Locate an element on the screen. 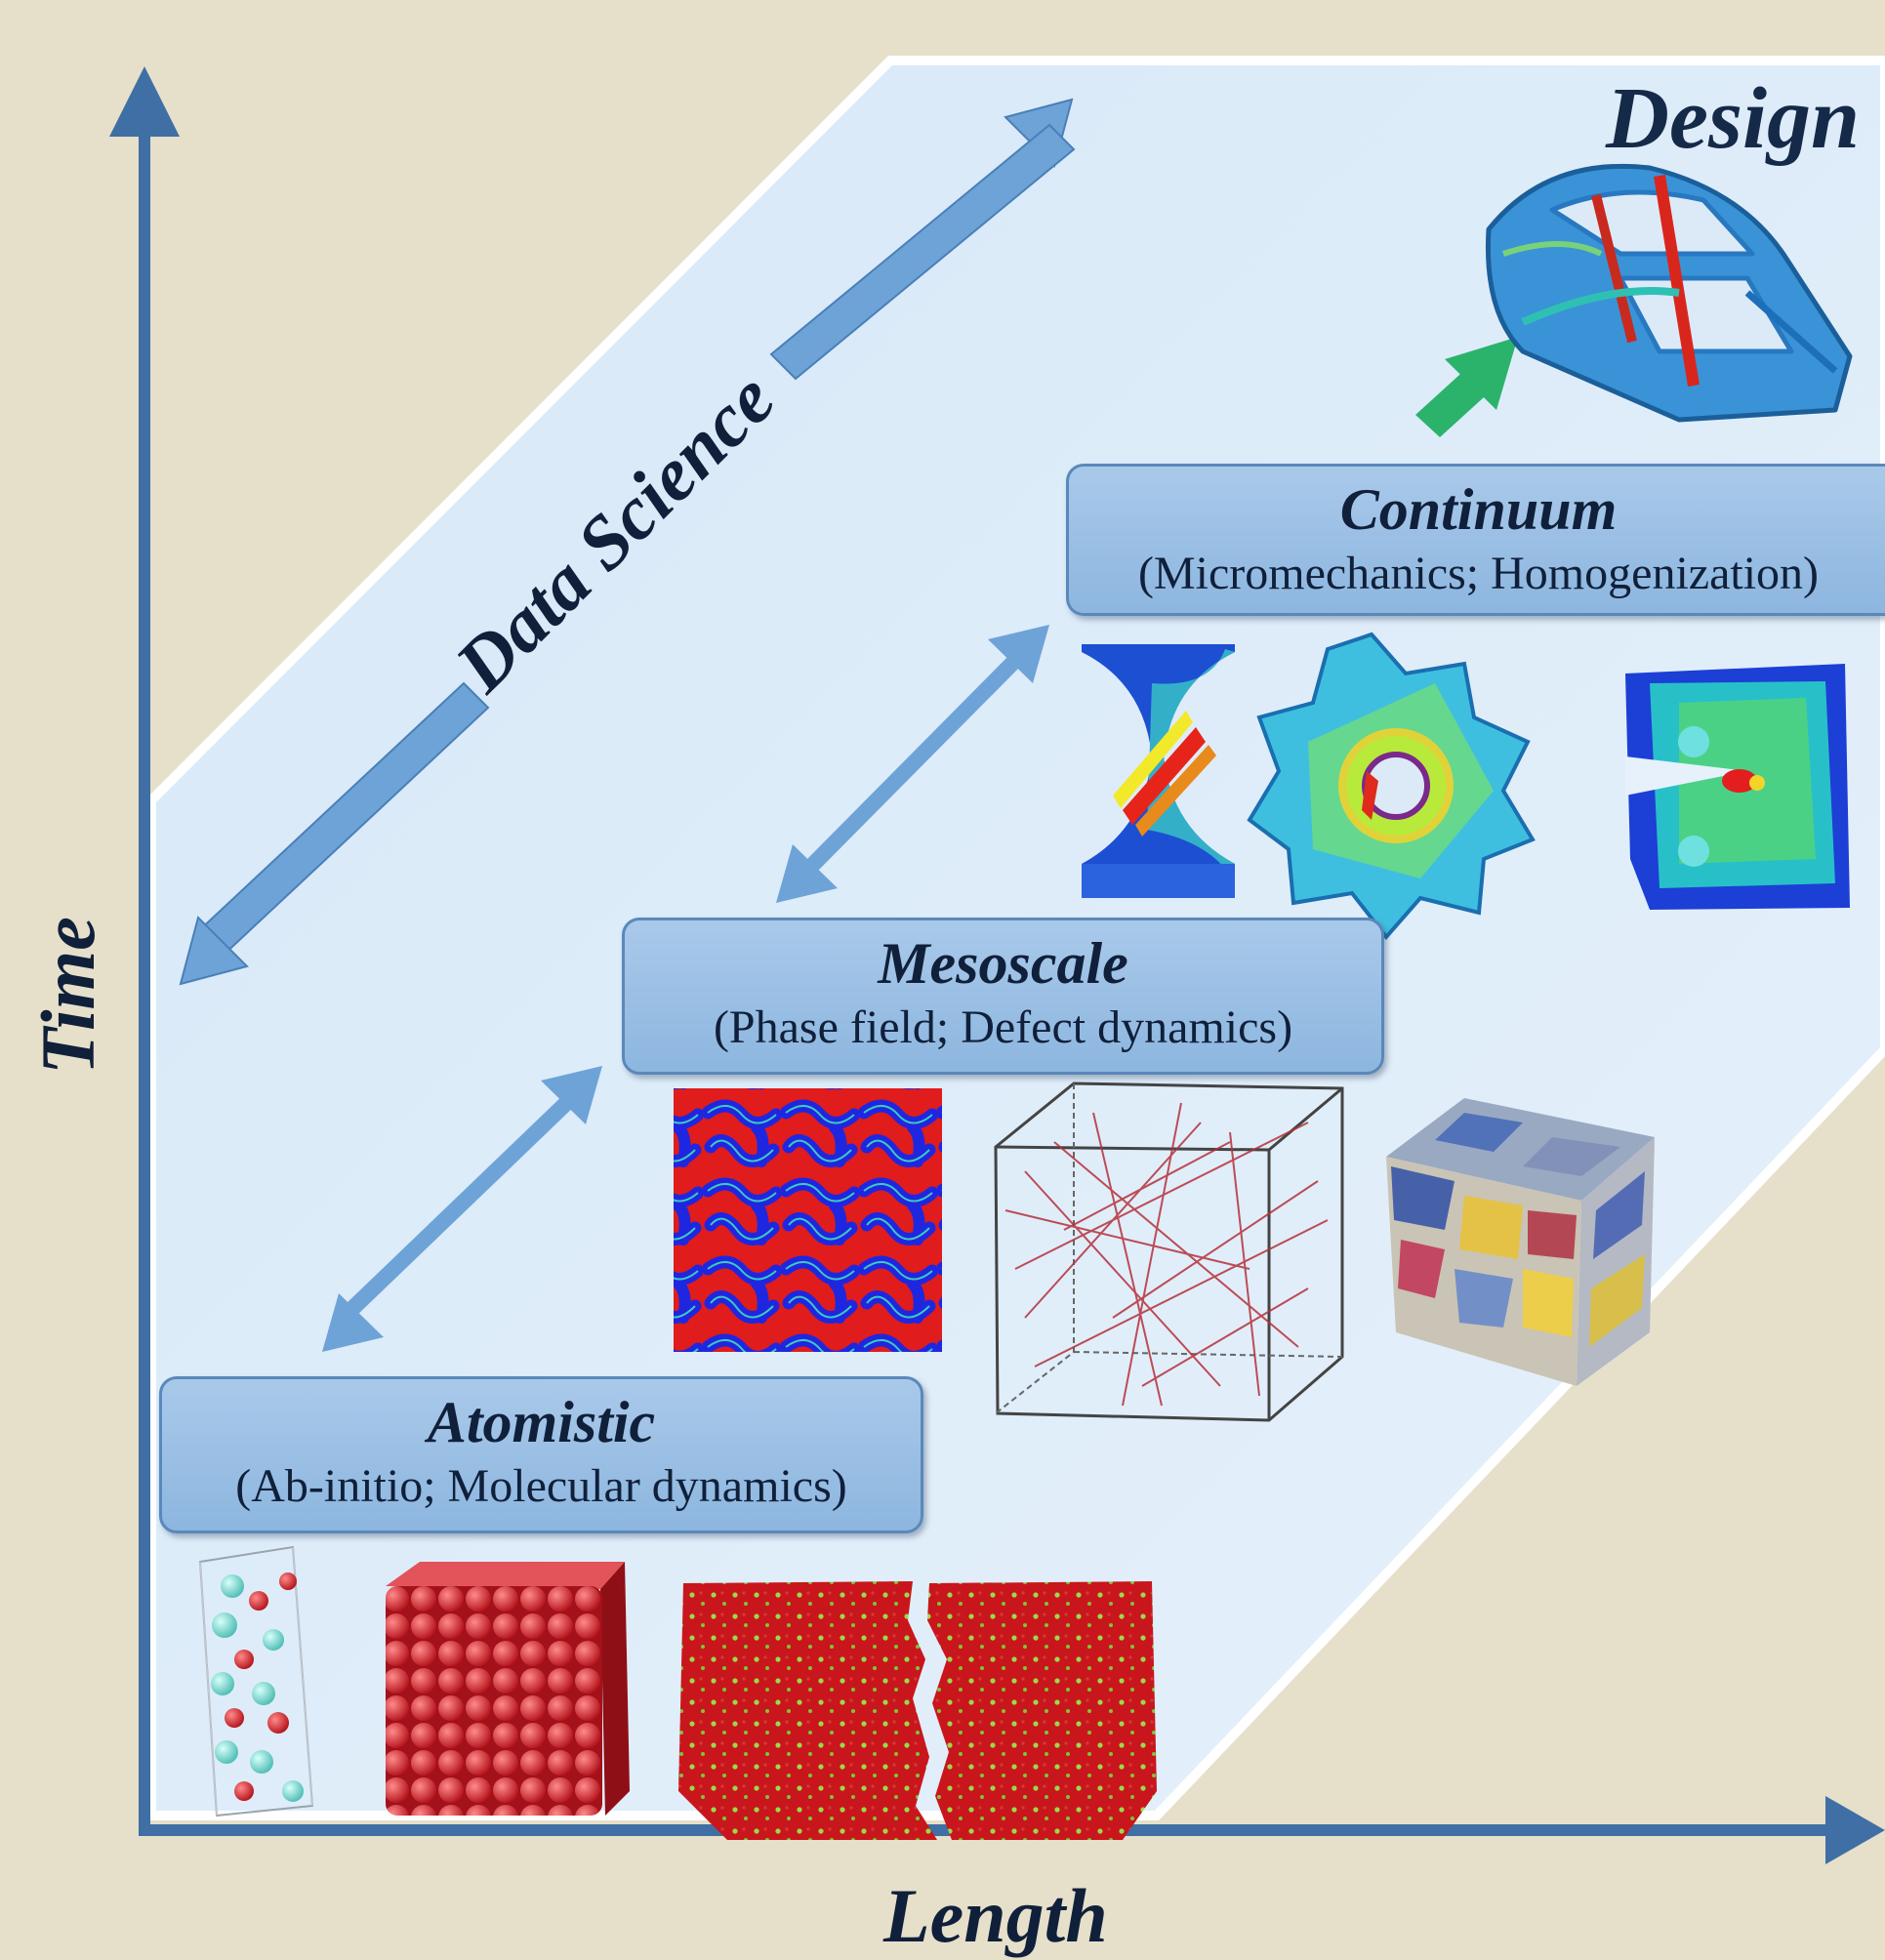 The width and height of the screenshot is (1885, 1960). x-axis-arrowhead is located at coordinates (1855, 1830).